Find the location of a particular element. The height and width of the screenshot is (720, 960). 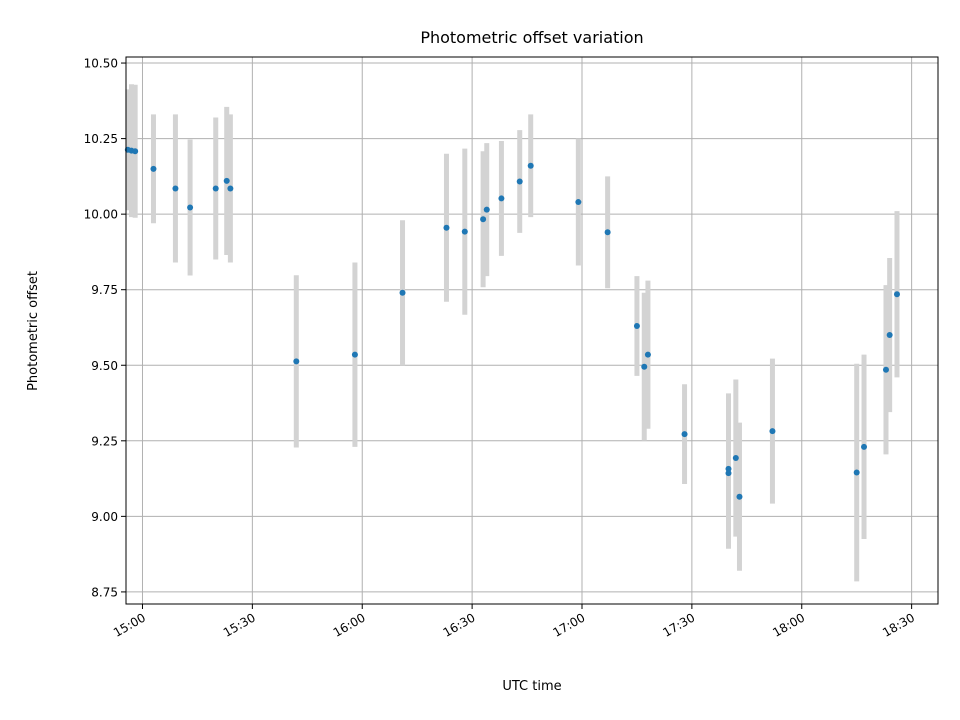

y-axis-label: Photometric offset is located at coordinates (33, 331).